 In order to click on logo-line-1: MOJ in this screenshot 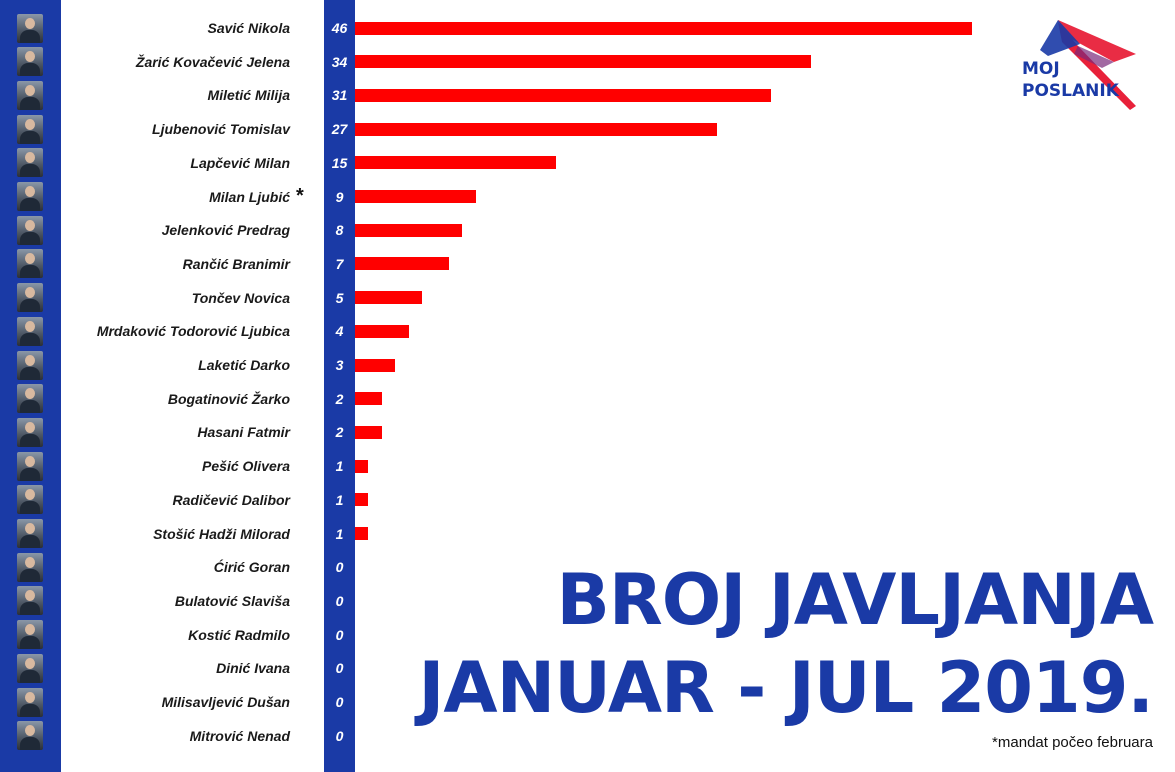, I will do `click(1041, 69)`.